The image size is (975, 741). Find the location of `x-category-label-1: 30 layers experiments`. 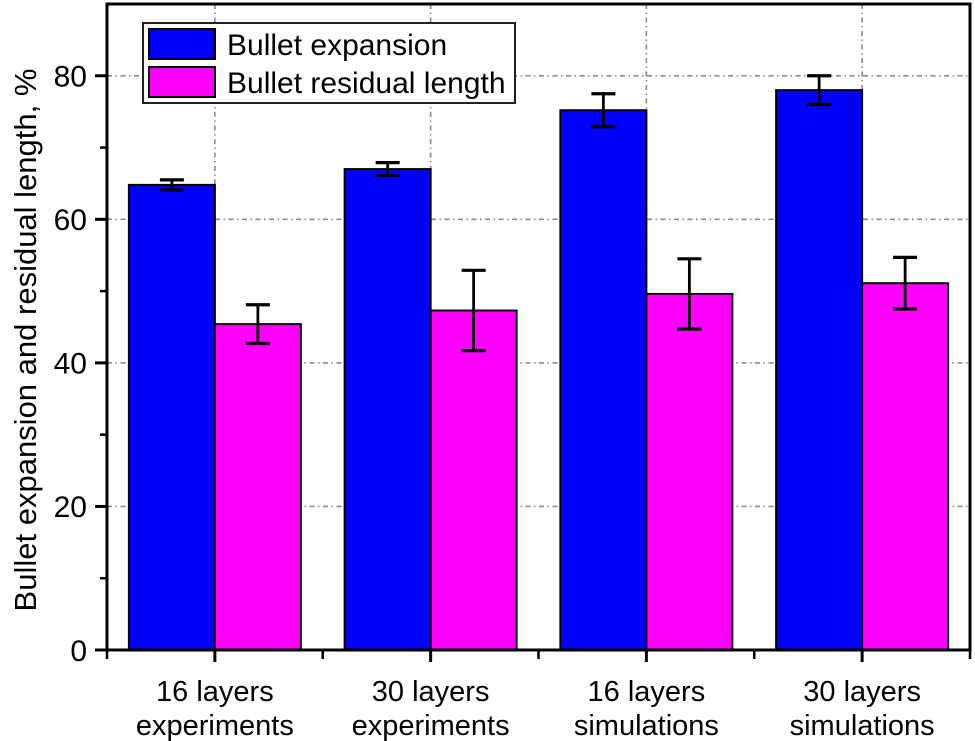

x-category-label-1: 30 layers experiments is located at coordinates (431, 708).